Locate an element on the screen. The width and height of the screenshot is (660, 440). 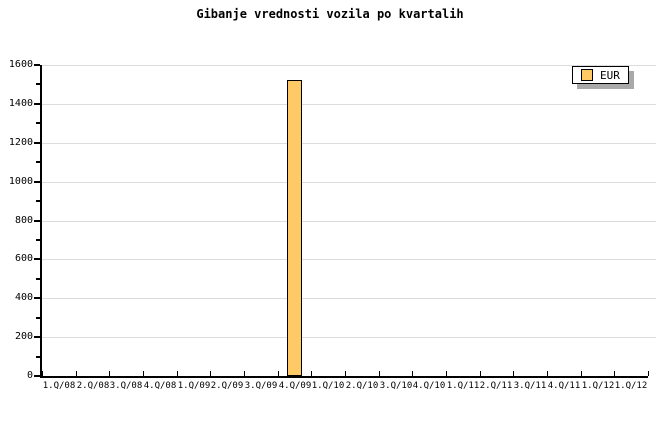
x-axis-line is located at coordinates (344, 377).